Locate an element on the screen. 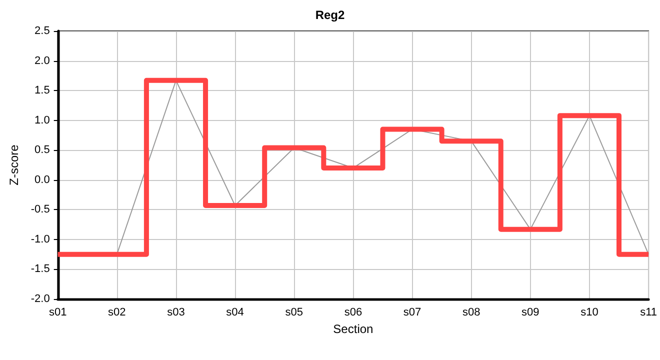 The image size is (660, 360). x-tick-label: s04 is located at coordinates (235, 312).